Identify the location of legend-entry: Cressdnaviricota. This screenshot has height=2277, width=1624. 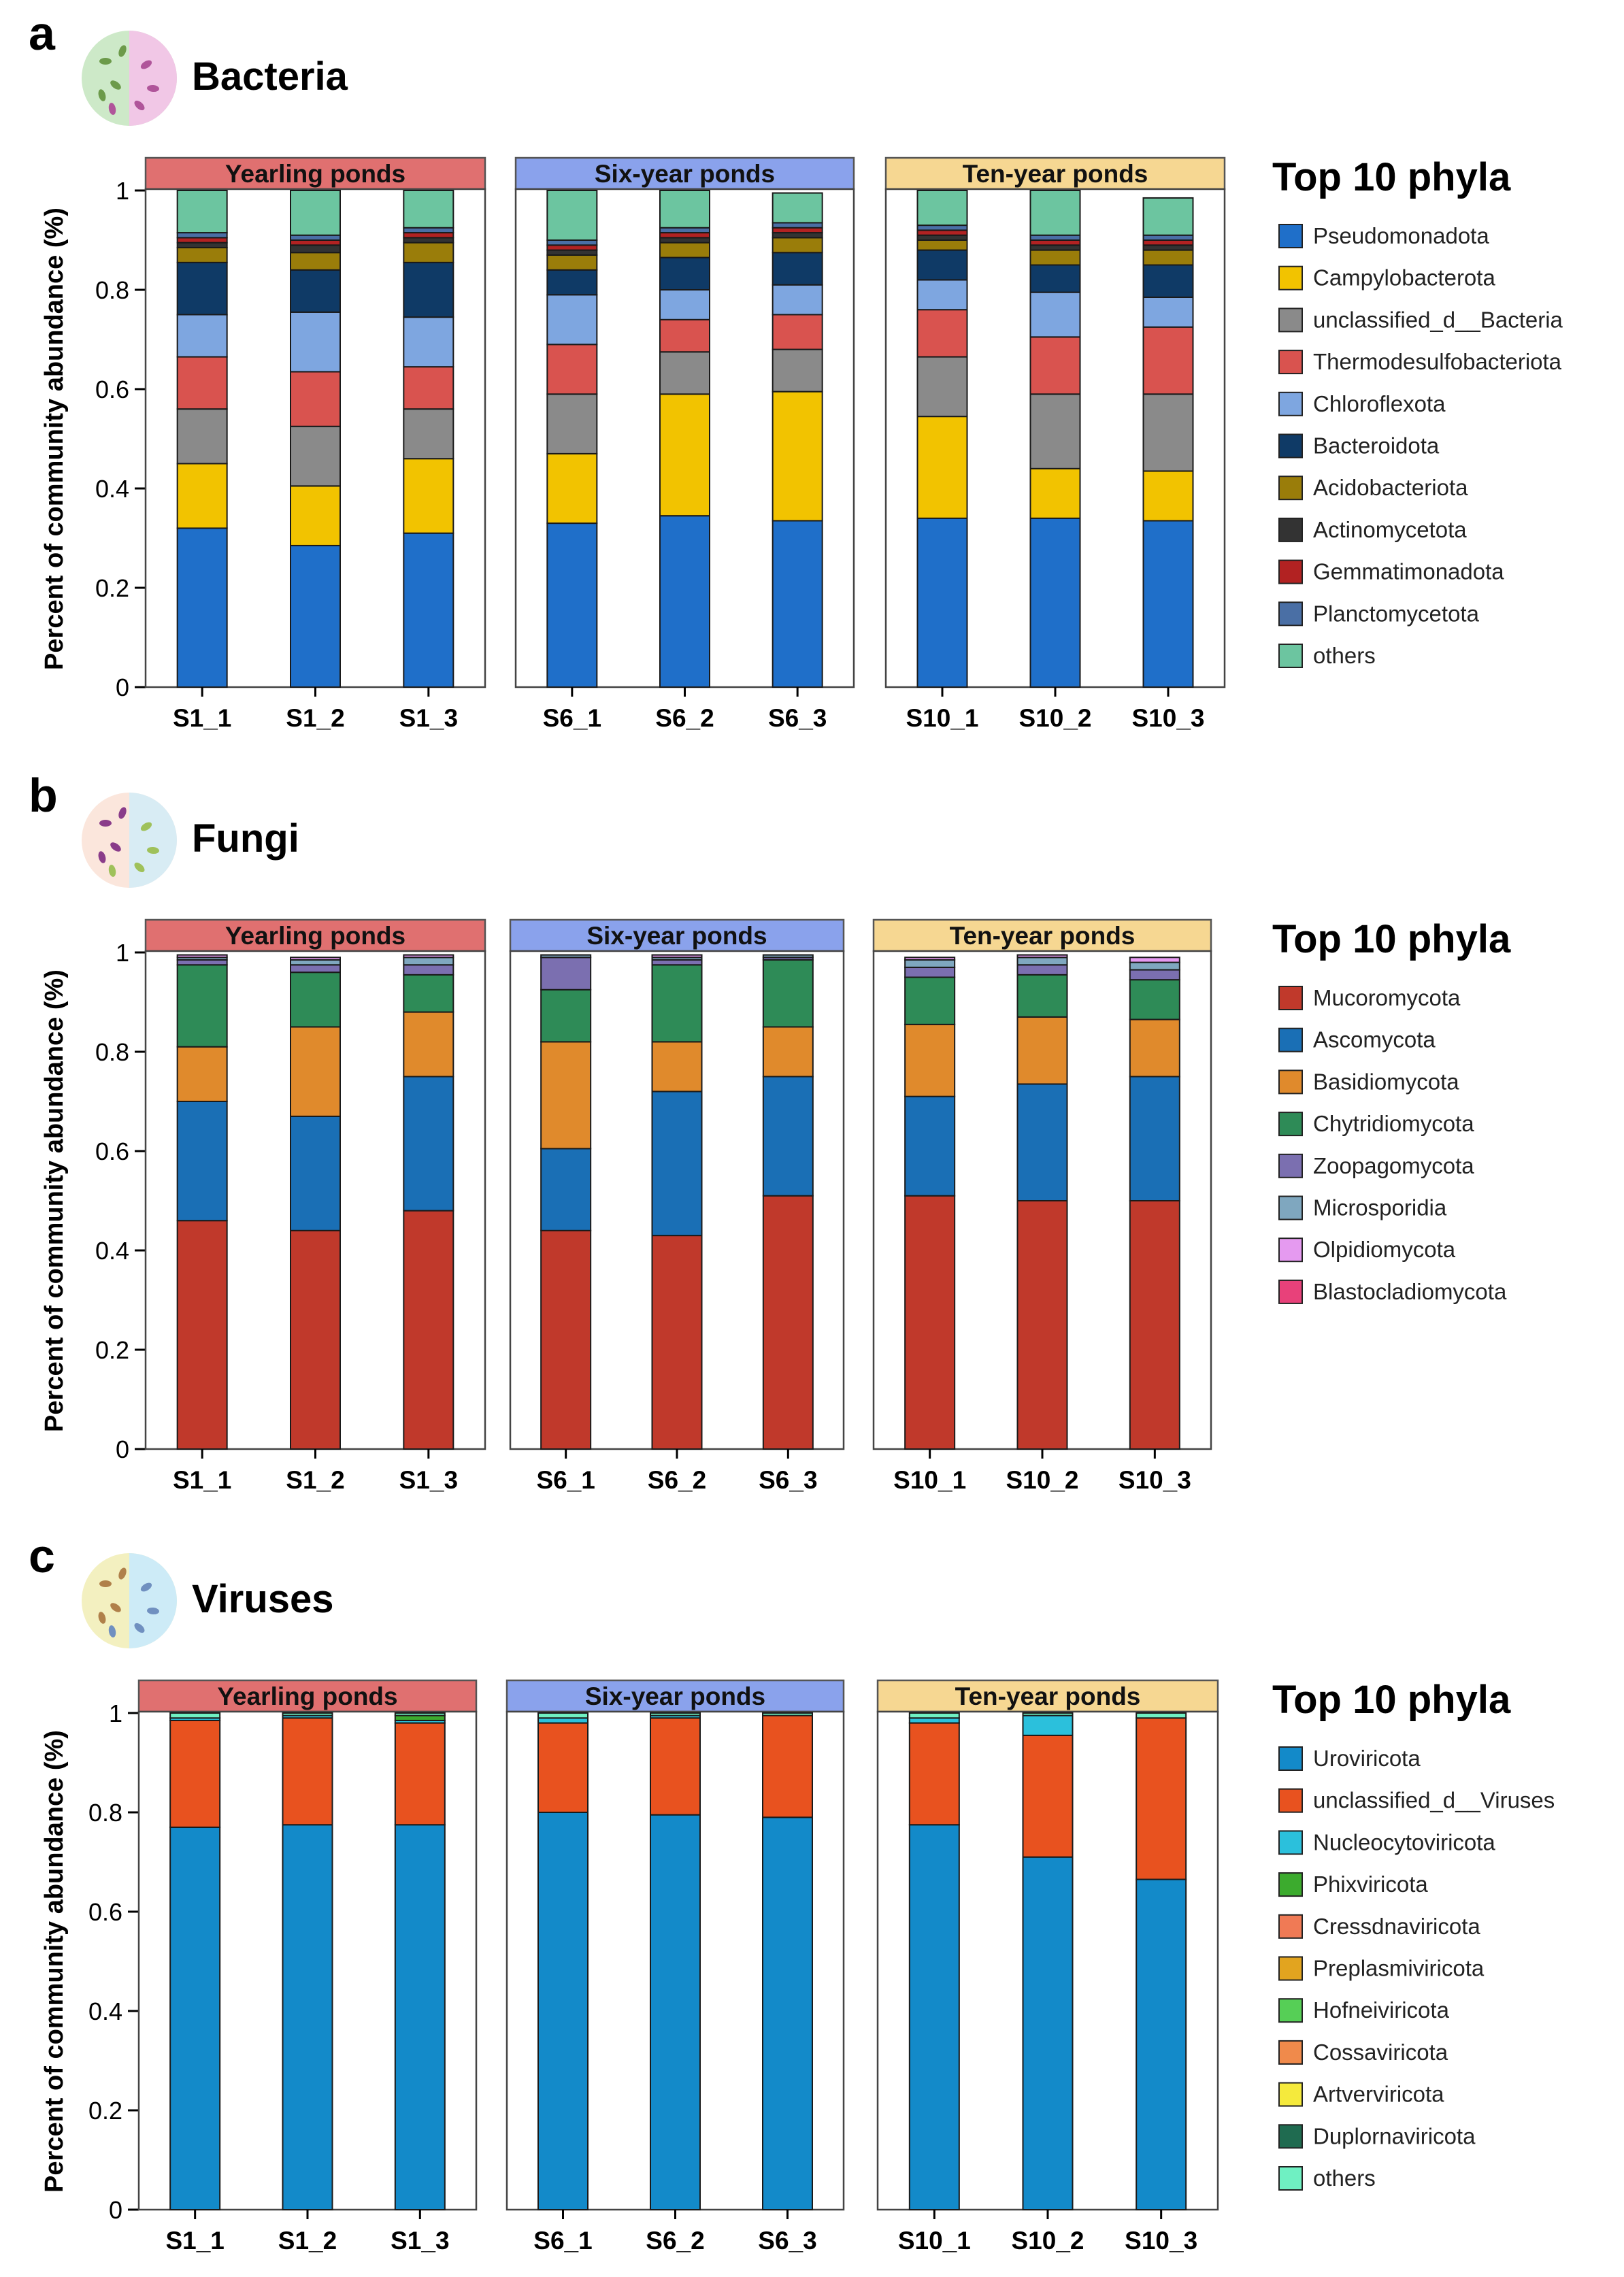
(1396, 1926).